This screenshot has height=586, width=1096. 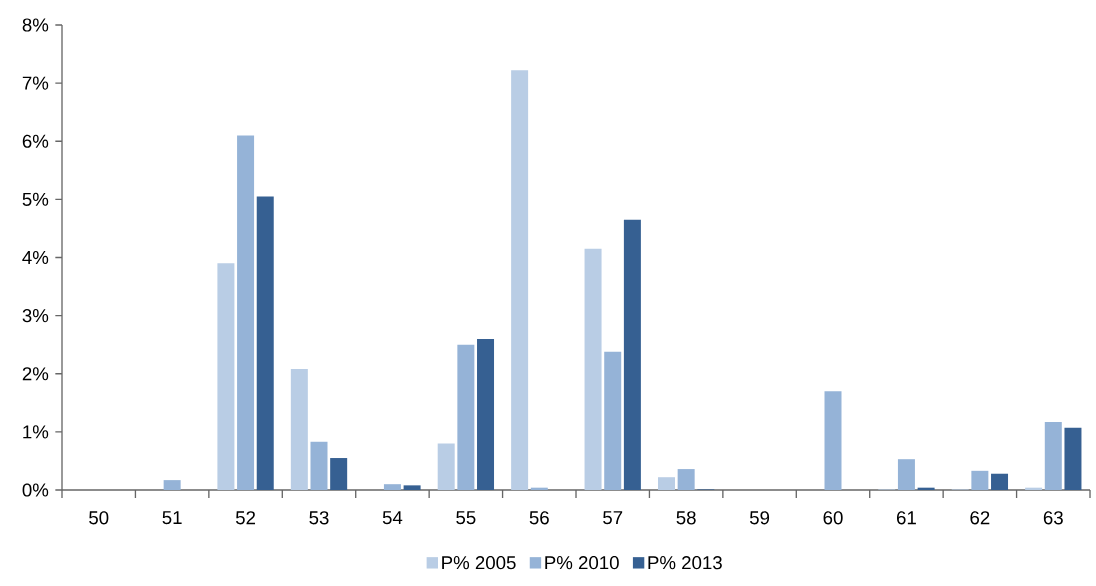 What do you see at coordinates (35, 199) in the screenshot?
I see `y-tick-label: 5%` at bounding box center [35, 199].